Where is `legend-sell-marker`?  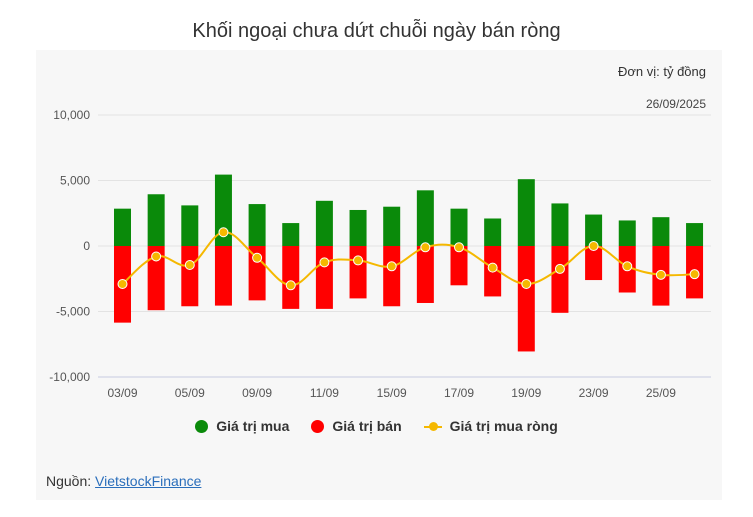 legend-sell-marker is located at coordinates (318, 426).